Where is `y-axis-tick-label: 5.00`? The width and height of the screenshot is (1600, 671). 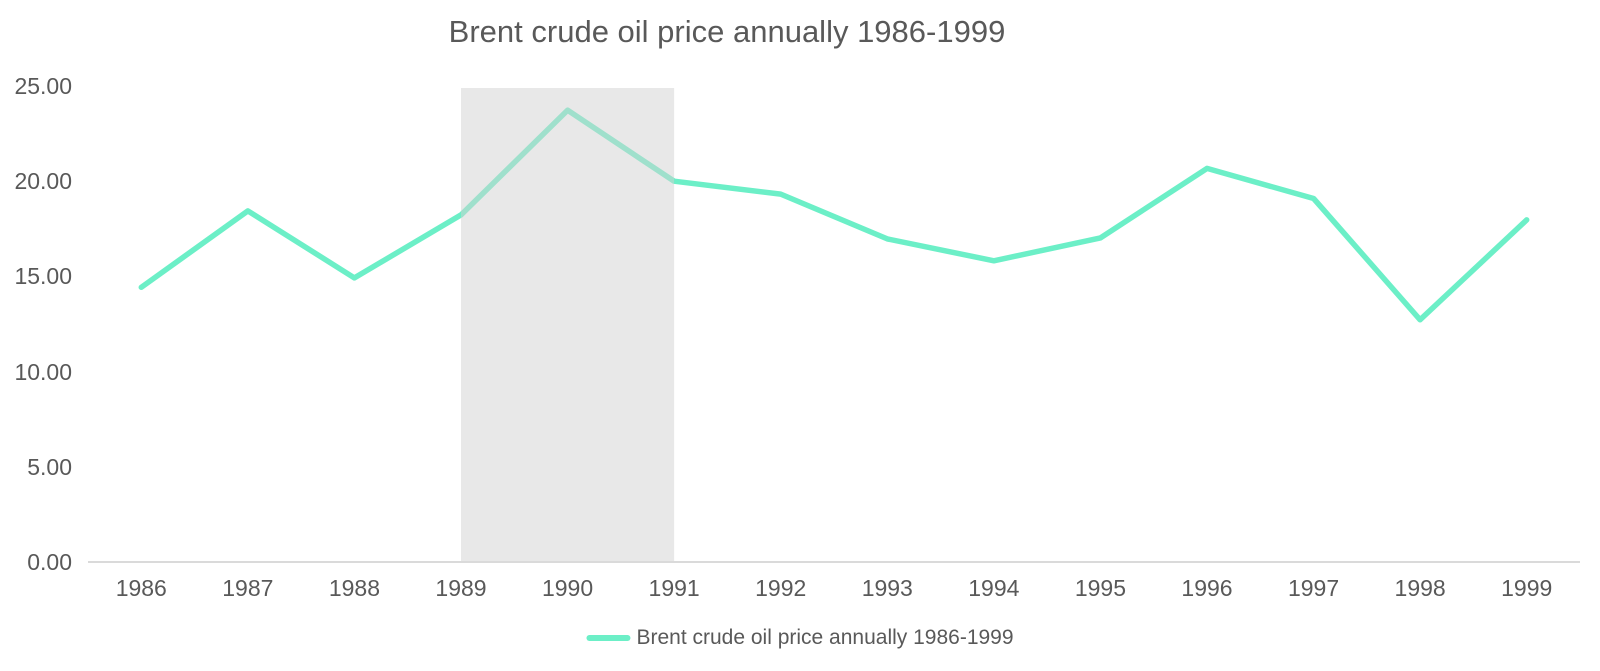
y-axis-tick-label: 5.00 is located at coordinates (49, 466).